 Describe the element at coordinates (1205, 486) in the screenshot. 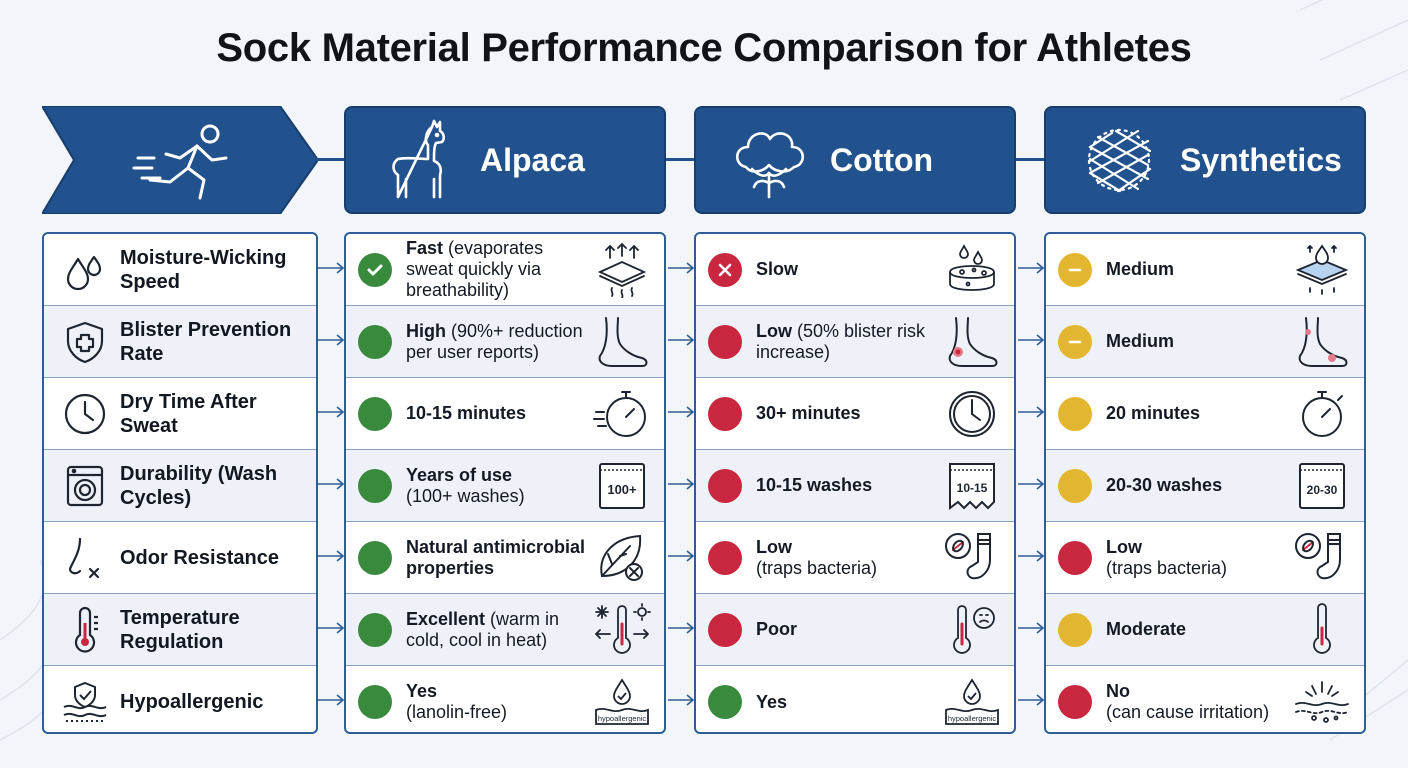

I see `cell: 20-30 washes 20-30` at that location.